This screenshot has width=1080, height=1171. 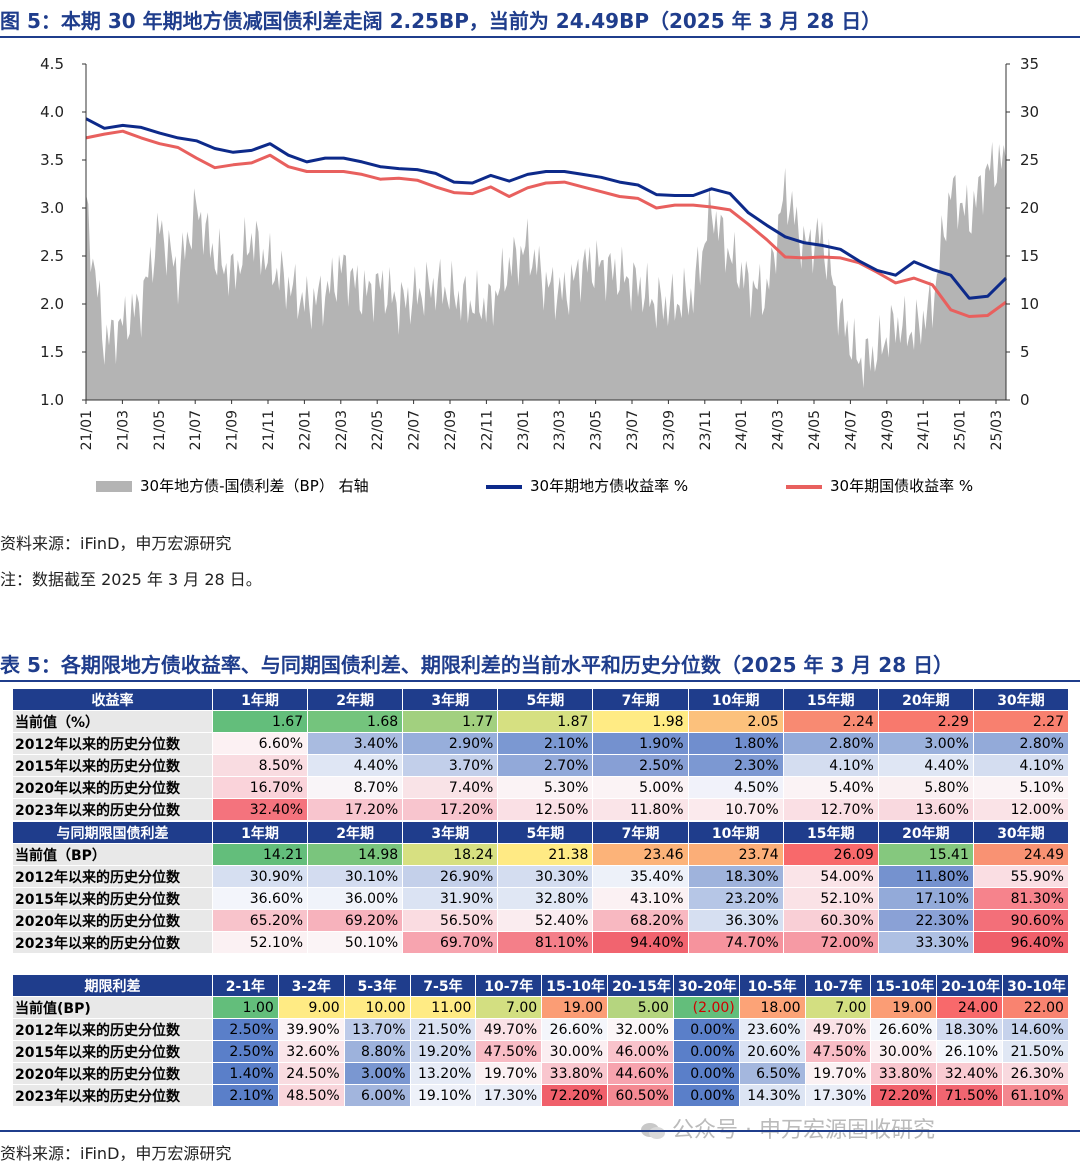 I want to click on y-left-tick-label: 4.0, so click(x=52, y=112).